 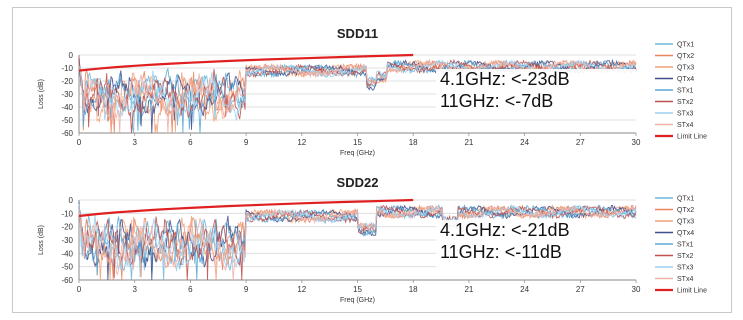 What do you see at coordinates (505, 79) in the screenshot?
I see `annotation-text: 4.1GHz: <-23dB` at bounding box center [505, 79].